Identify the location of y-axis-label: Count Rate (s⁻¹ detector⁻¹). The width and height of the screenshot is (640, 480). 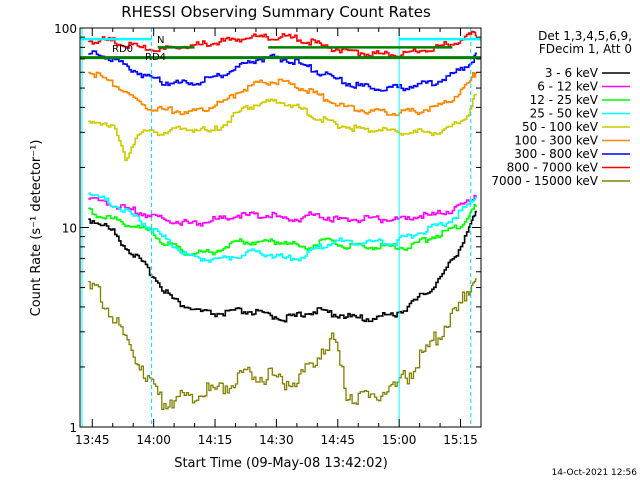
(36, 228).